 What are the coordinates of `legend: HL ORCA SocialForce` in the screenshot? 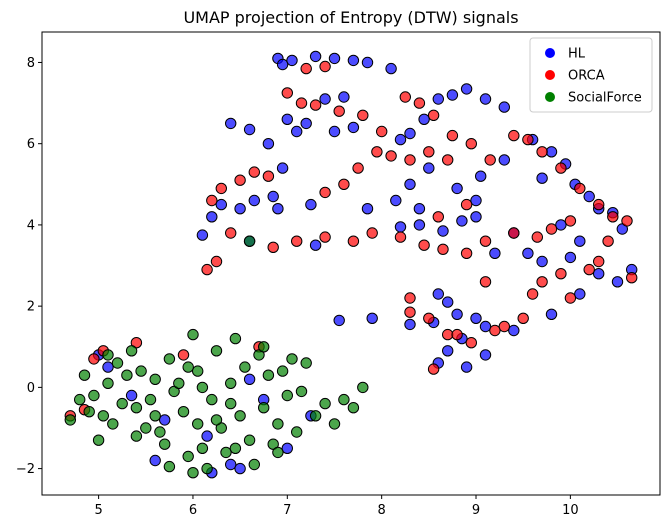 It's located at (591, 75).